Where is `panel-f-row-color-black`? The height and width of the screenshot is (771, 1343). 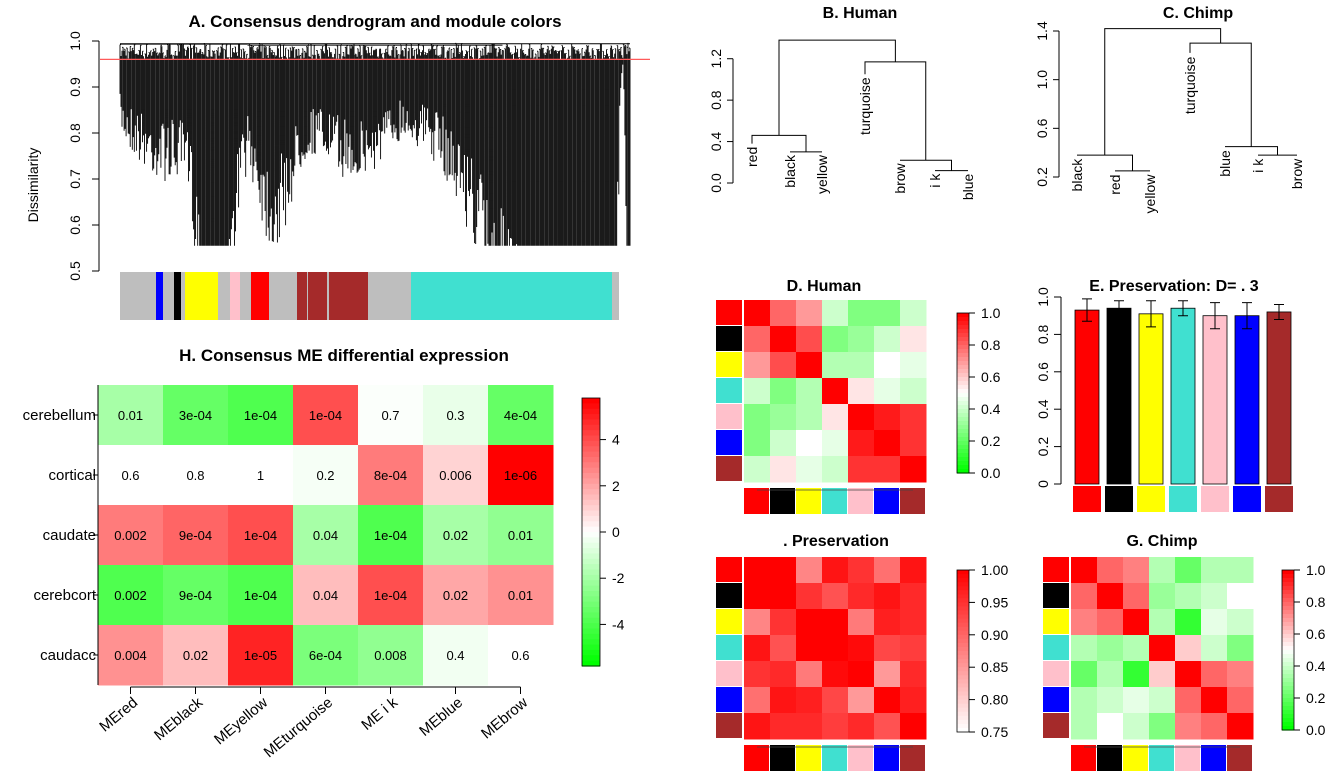 panel-f-row-color-black is located at coordinates (729, 595).